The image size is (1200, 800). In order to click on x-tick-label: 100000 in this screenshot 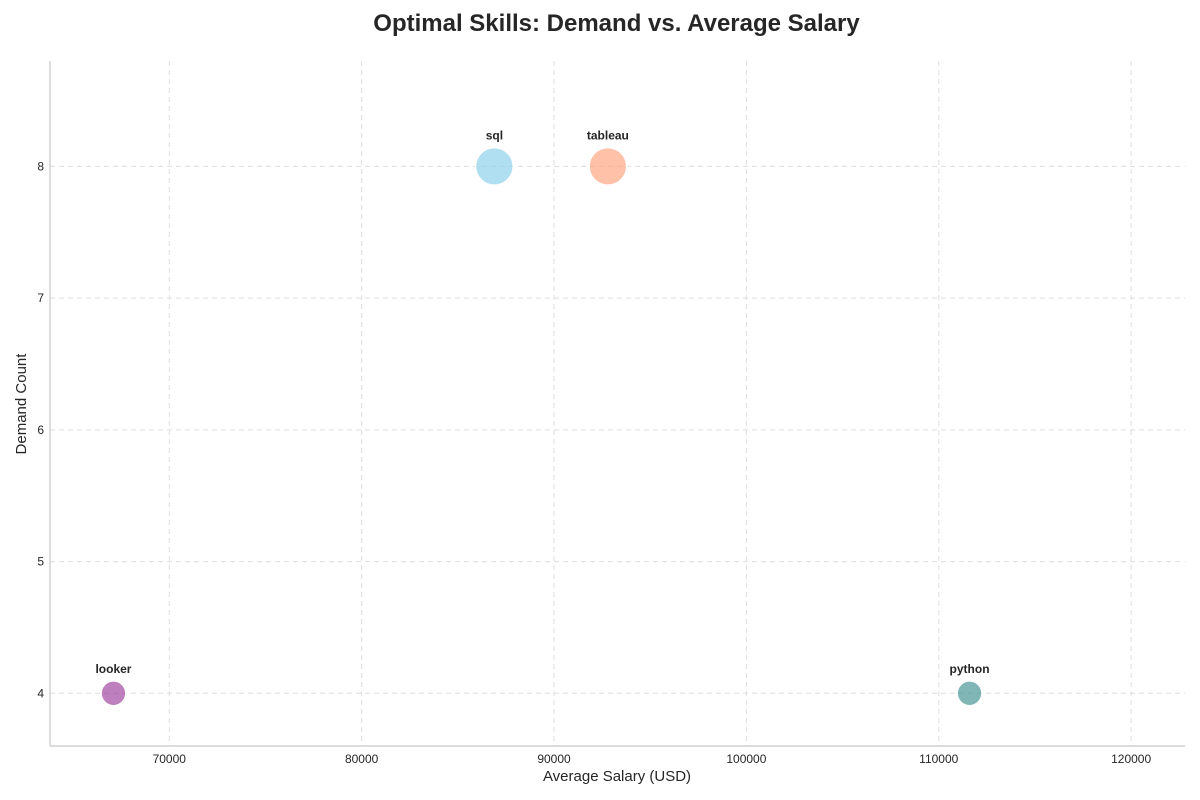, I will do `click(746, 759)`.